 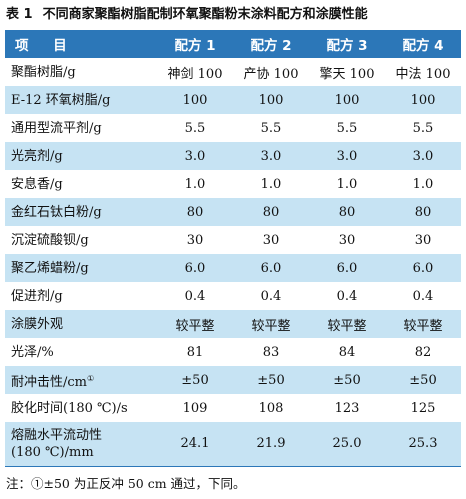 I want to click on table-header-row: 项 目 配方 1 配方 2 配方 3 配方 4, so click(x=233, y=44).